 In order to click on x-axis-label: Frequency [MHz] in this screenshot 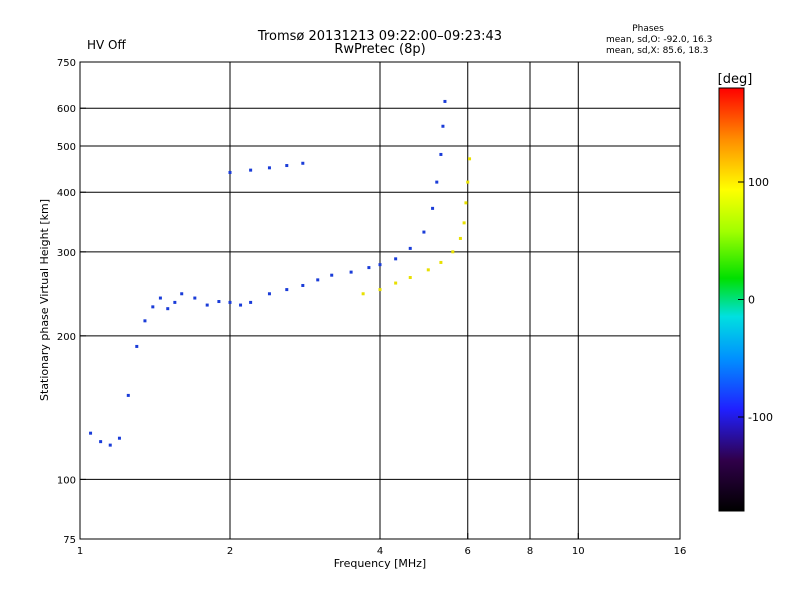, I will do `click(380, 563)`.